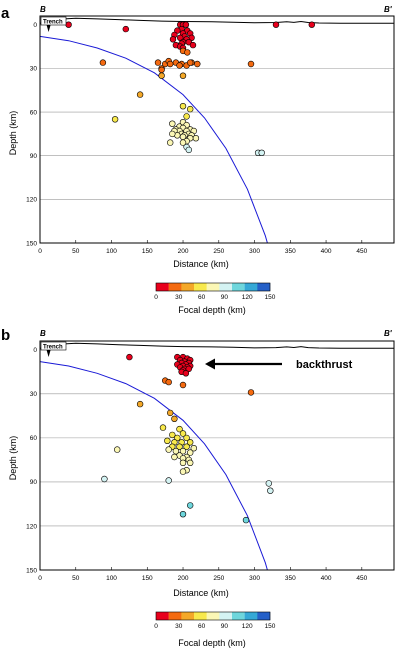 The width and height of the screenshot is (402, 652). Describe the element at coordinates (201, 264) in the screenshot. I see `x-axis-label: Distance (km)` at that location.